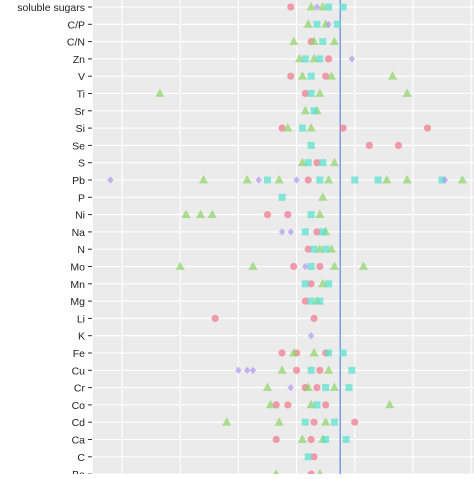  What do you see at coordinates (79, 233) in the screenshot?
I see `y-tick-label: Na` at bounding box center [79, 233].